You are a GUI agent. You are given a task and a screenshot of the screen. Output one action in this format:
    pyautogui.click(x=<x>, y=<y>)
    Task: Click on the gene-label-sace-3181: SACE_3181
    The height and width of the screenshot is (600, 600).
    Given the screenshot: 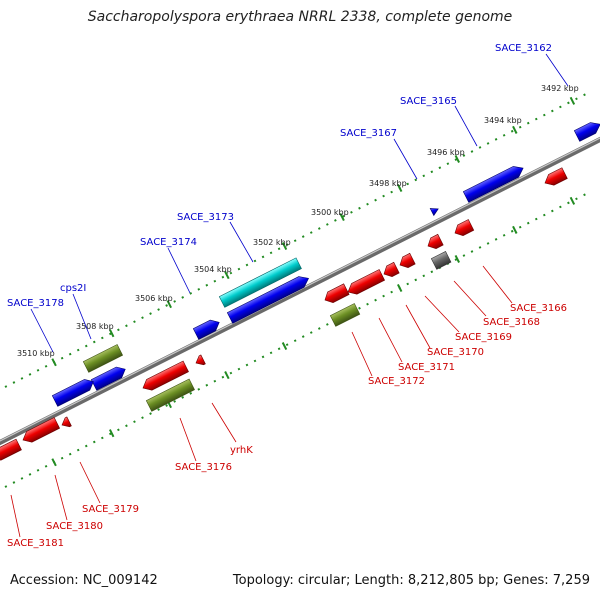 What is the action you would take?
    pyautogui.click(x=35, y=543)
    